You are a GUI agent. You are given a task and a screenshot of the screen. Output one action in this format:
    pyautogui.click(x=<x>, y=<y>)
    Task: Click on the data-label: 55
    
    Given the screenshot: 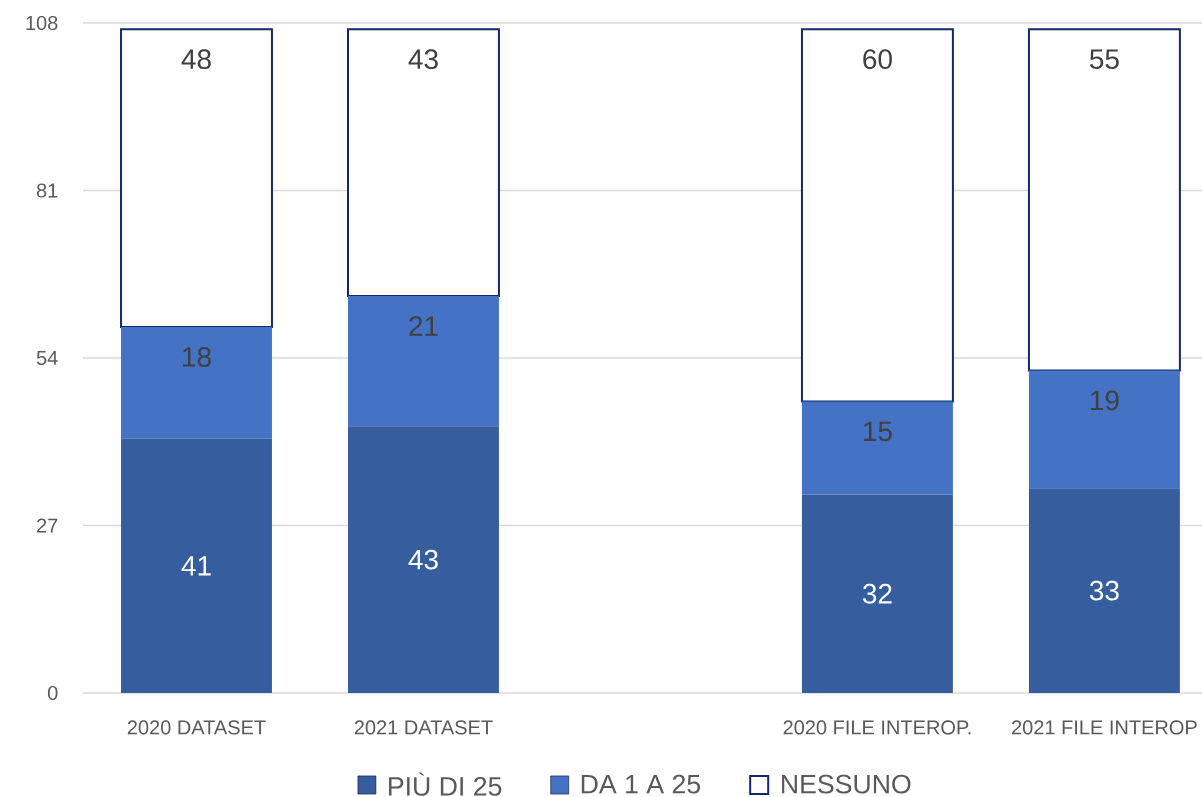 What is the action you would take?
    pyautogui.click(x=1104, y=59)
    